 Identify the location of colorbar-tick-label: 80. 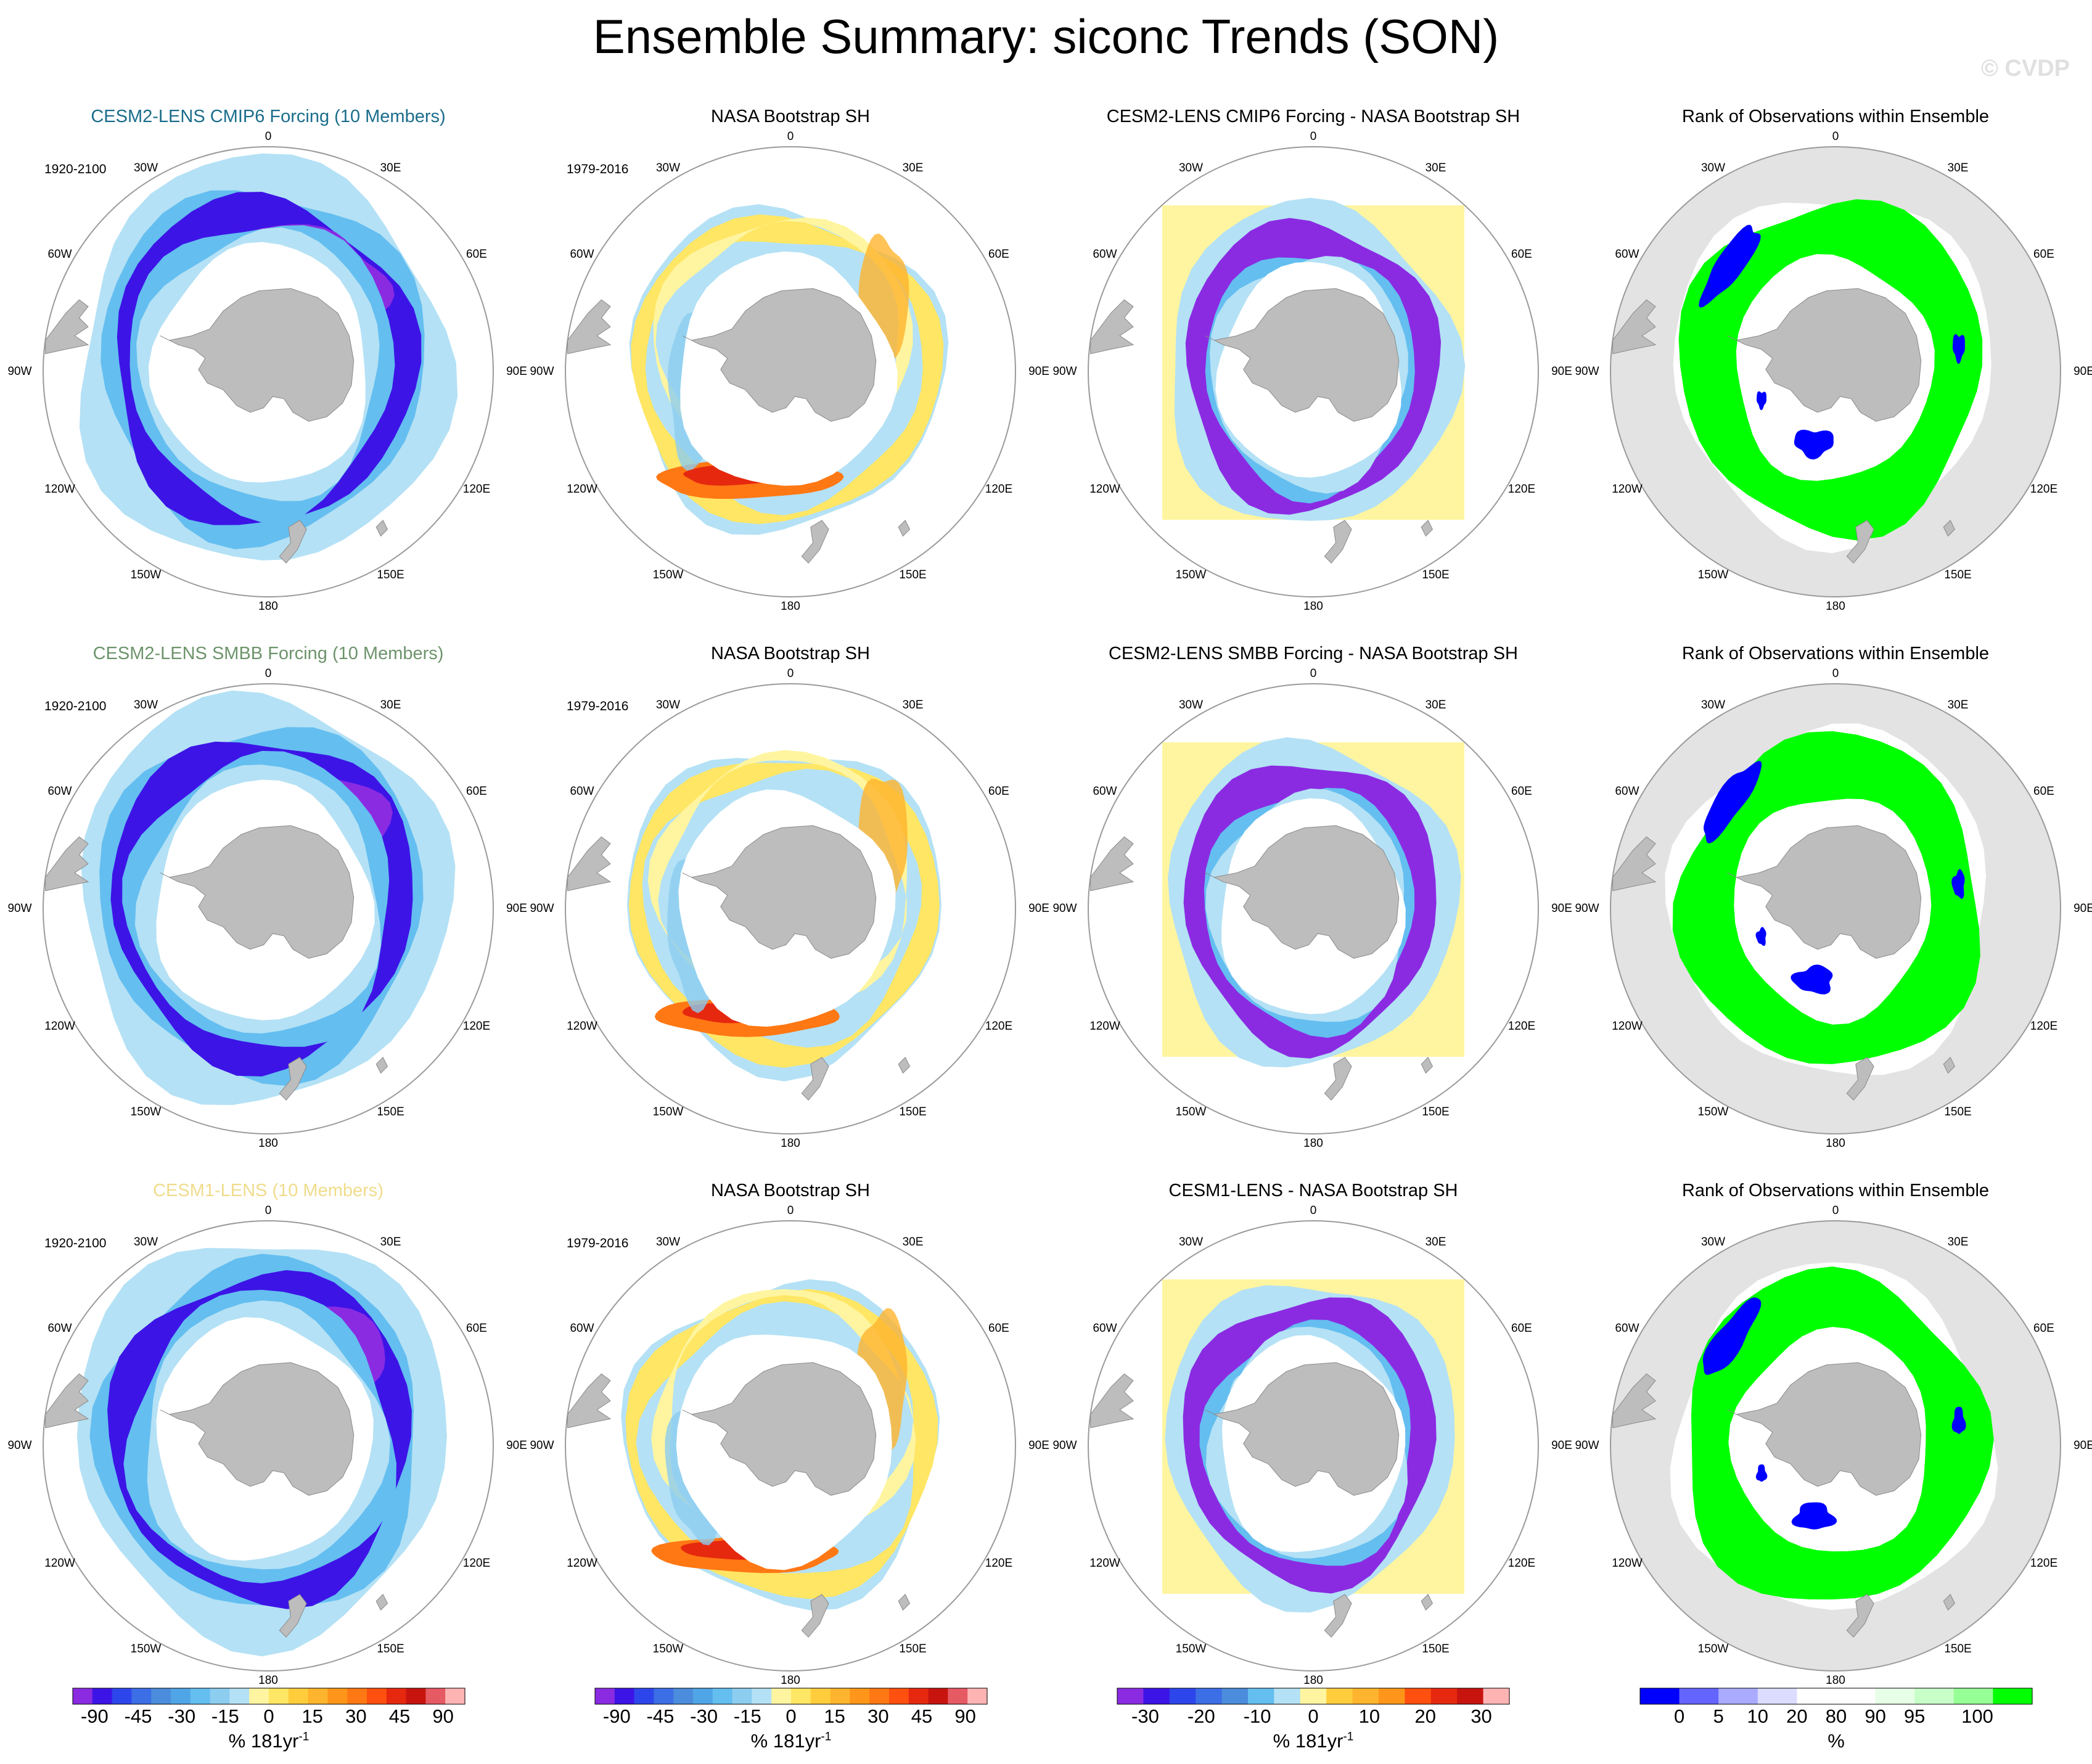
(1836, 1716).